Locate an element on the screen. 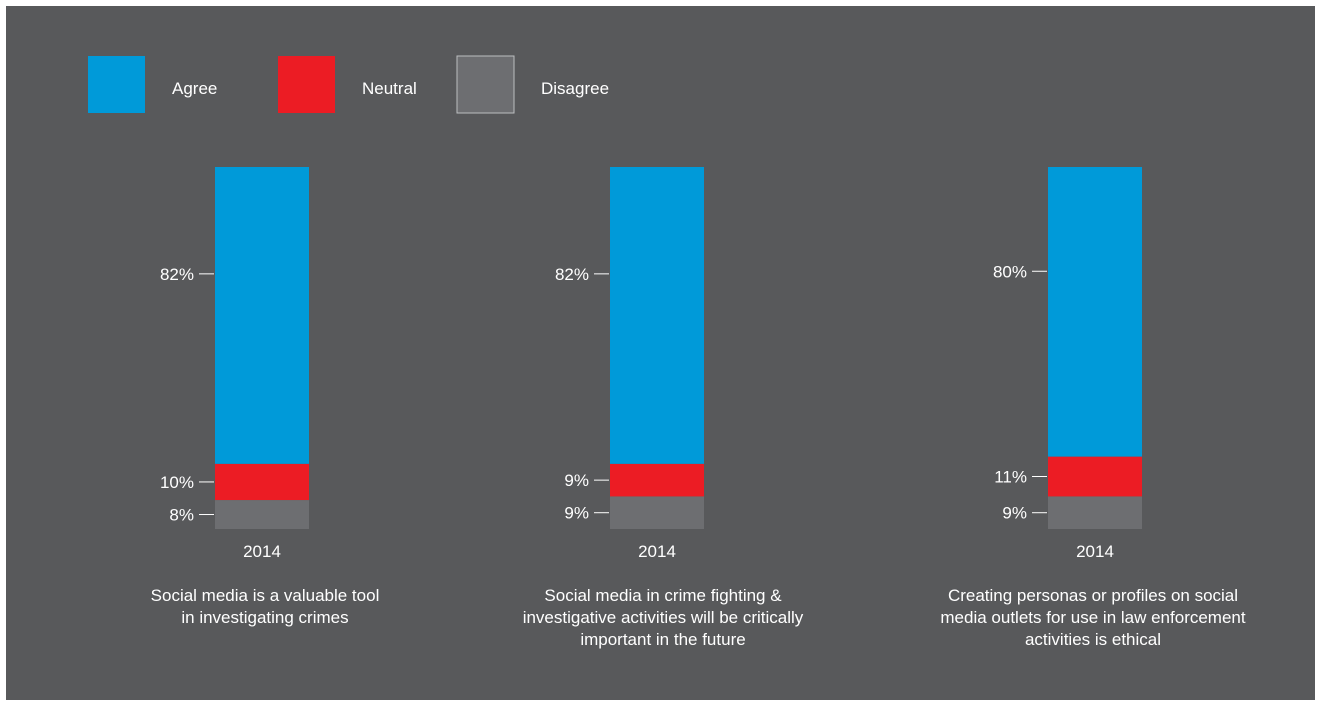  data-label-1-disagree: 8% is located at coordinates (181, 515).